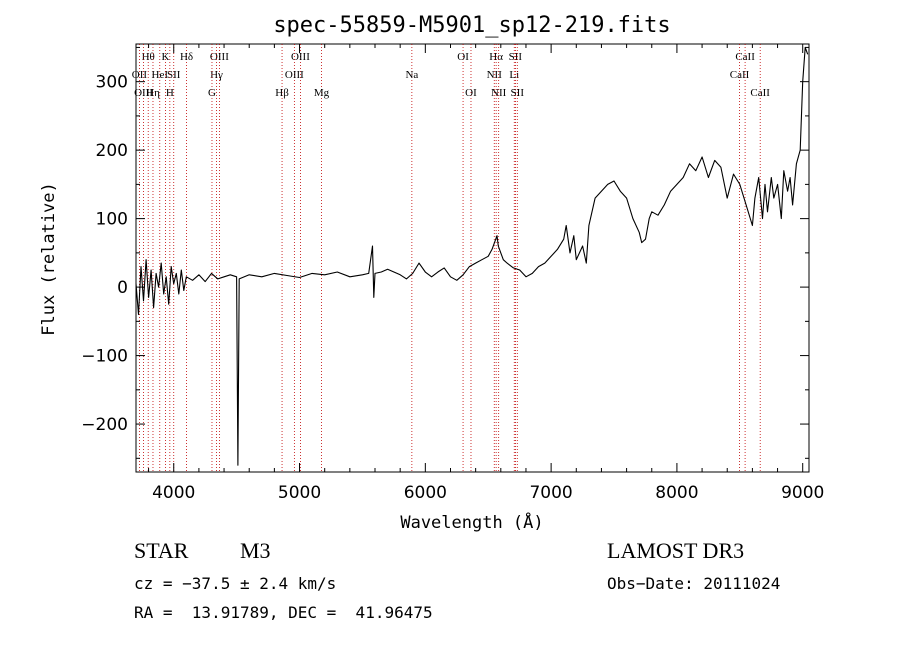 This screenshot has width=900, height=649. Describe the element at coordinates (140, 75) in the screenshot. I see `line-marker-label: OII` at that location.